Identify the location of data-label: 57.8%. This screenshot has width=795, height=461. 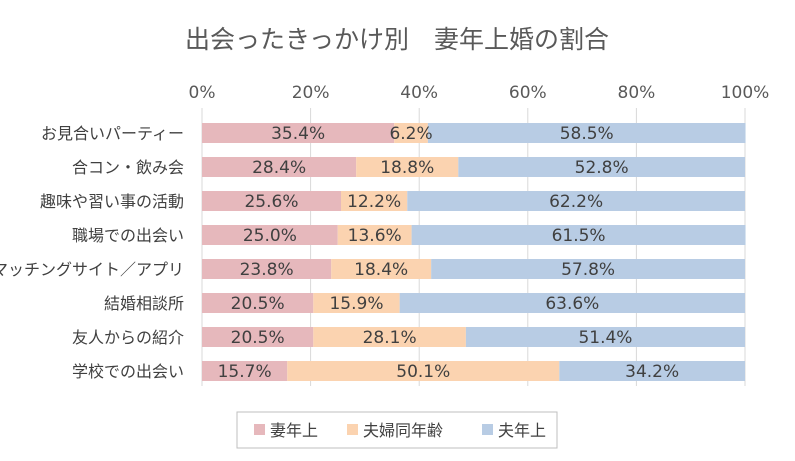
(588, 270).